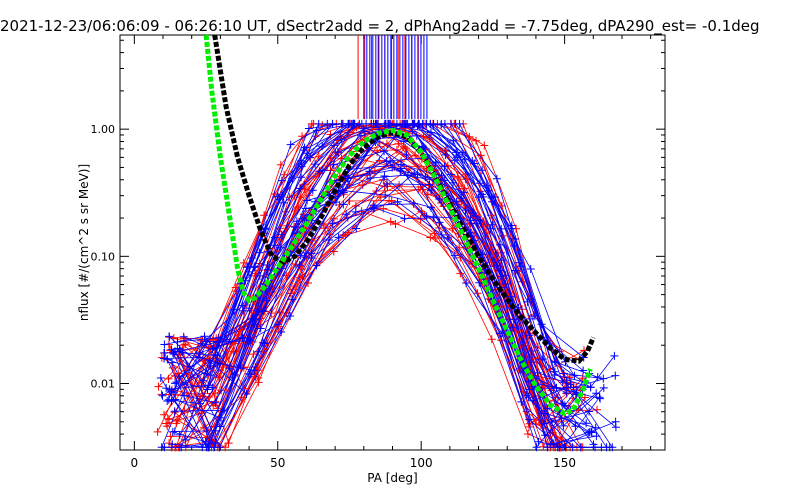 Image resolution: width=800 pixels, height=500 pixels. Describe the element at coordinates (392, 478) in the screenshot. I see `x-axis-label: PA [deg]` at that location.